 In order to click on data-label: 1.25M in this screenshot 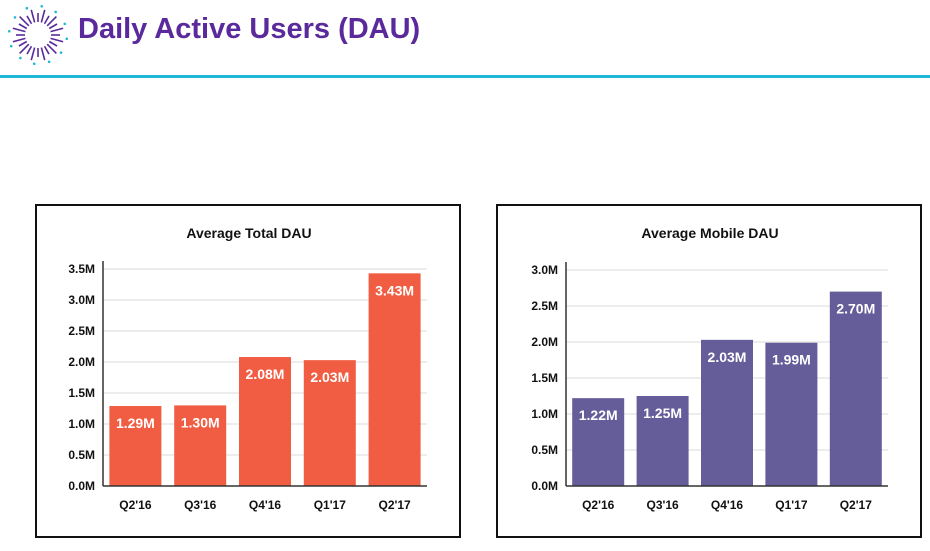, I will do `click(662, 413)`.